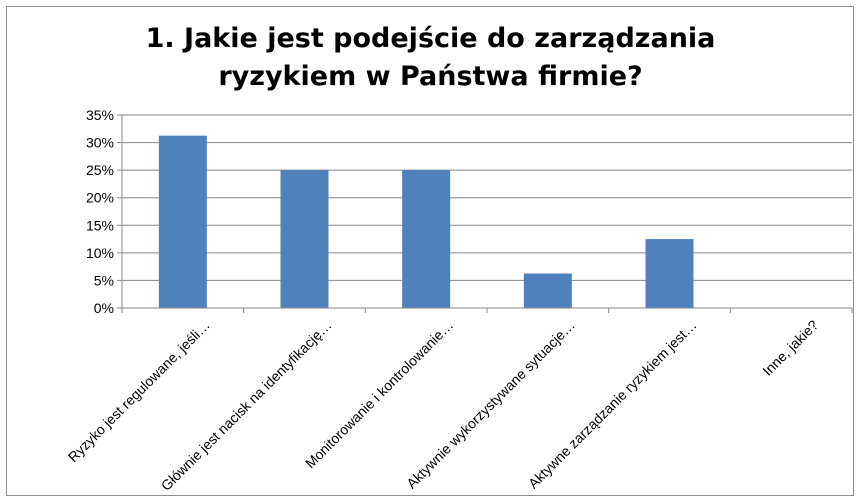  Describe the element at coordinates (100, 170) in the screenshot. I see `y-tick-label-5: 25%` at that location.